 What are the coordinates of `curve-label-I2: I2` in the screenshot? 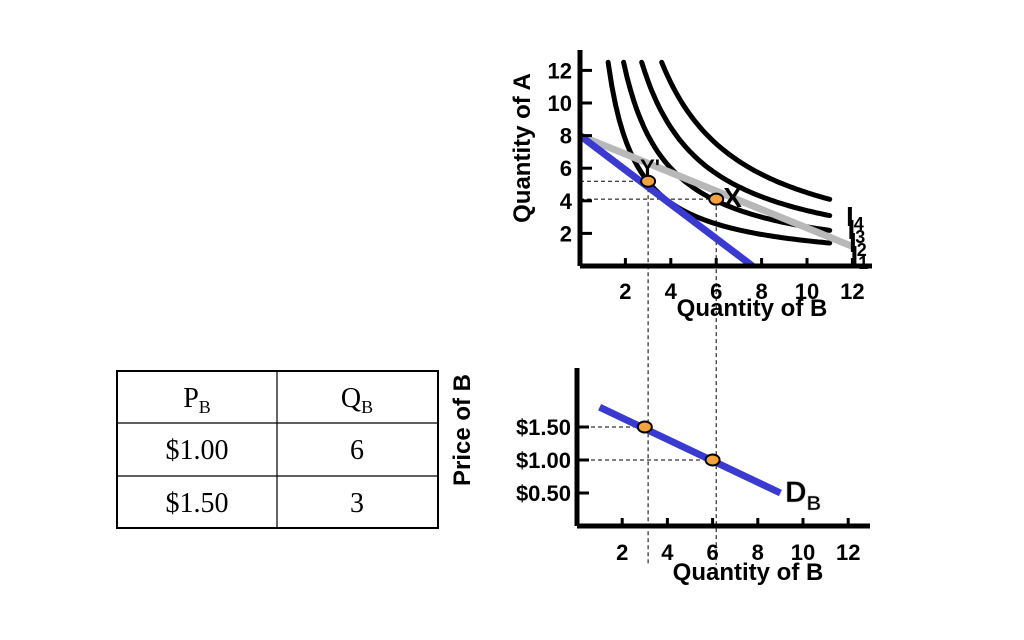 It's located at (858, 243).